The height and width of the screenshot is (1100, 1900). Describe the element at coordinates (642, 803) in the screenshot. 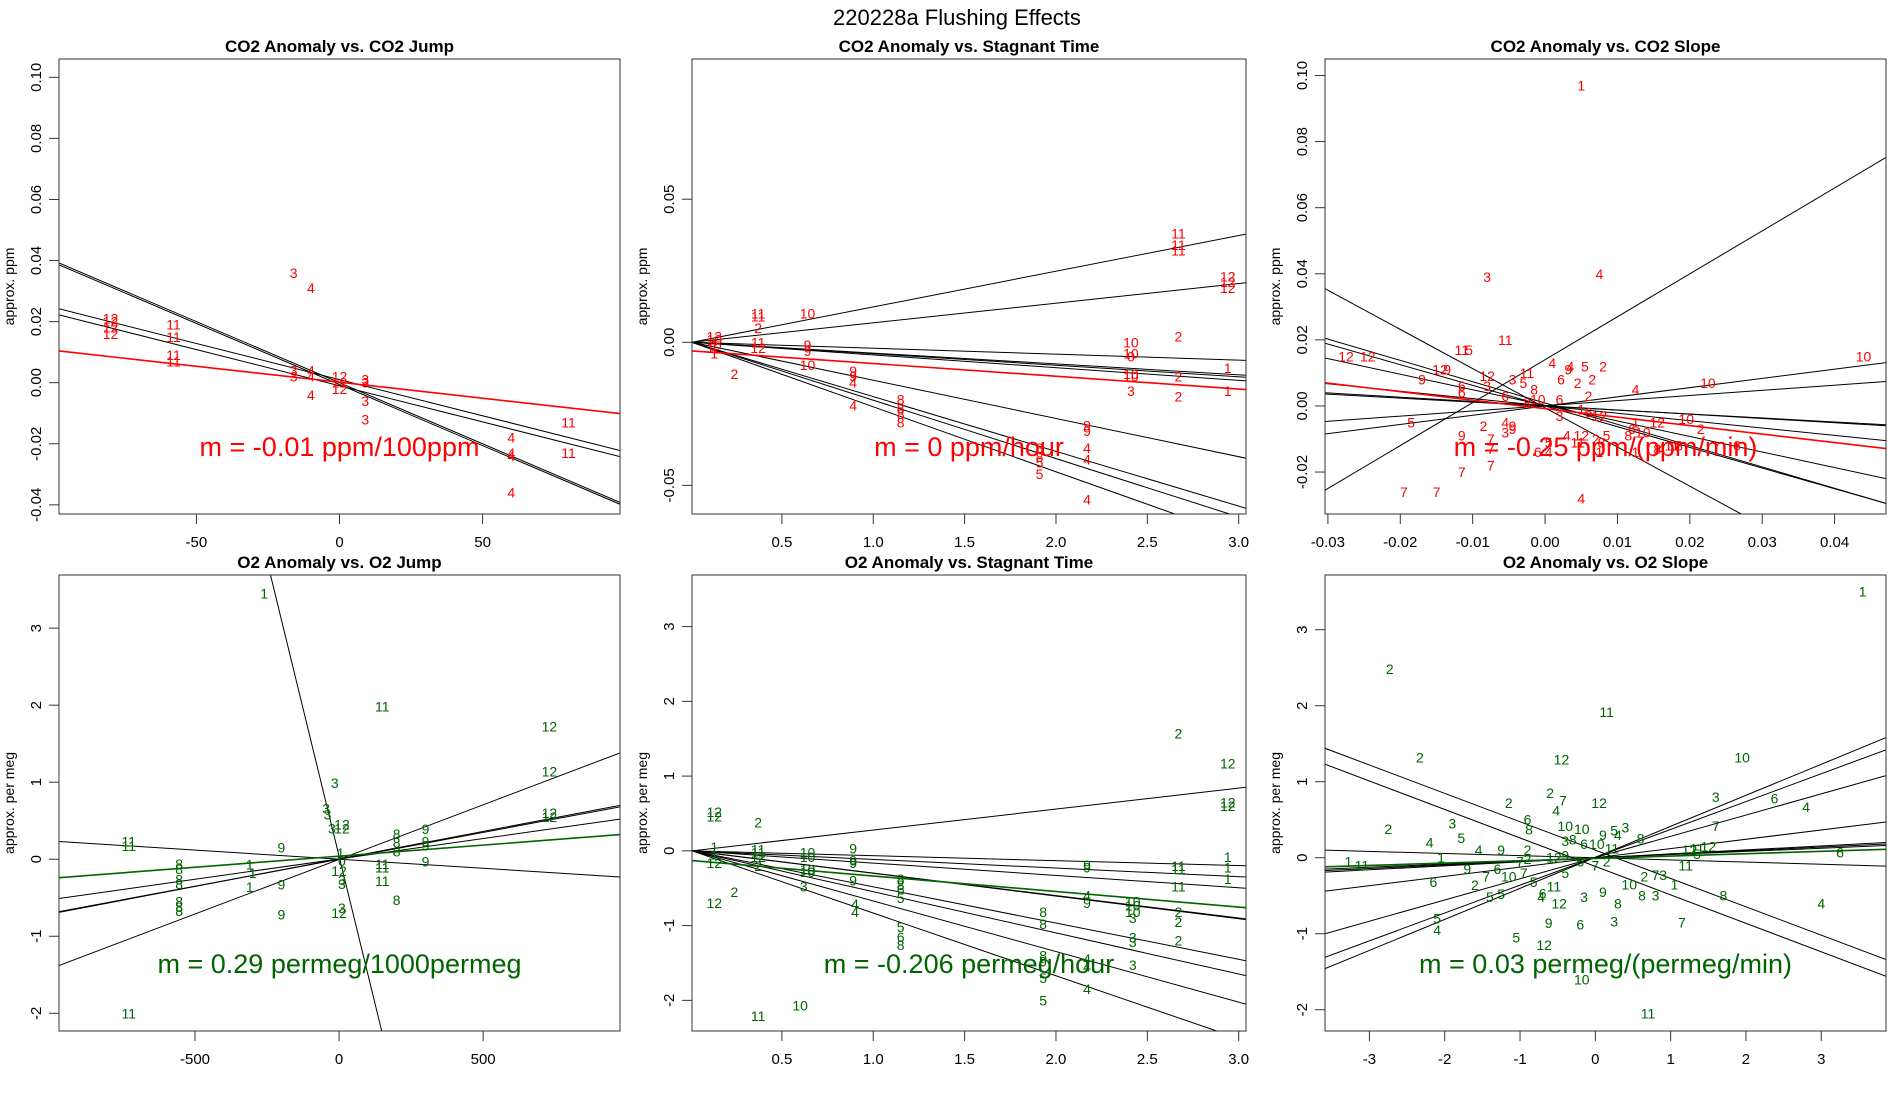

I see `y-axis-label: approx. per meg` at that location.